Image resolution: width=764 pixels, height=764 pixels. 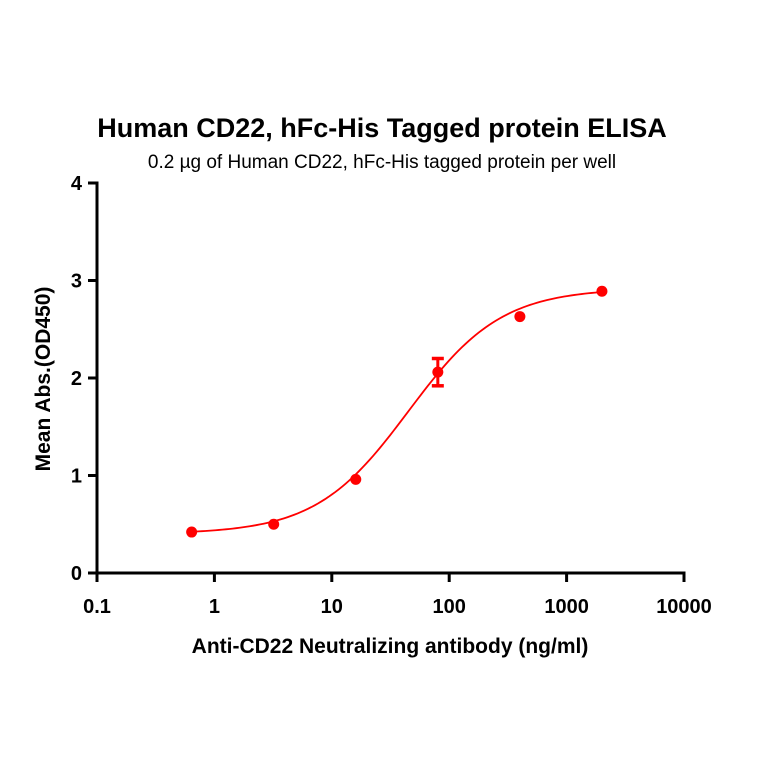 I want to click on x-tick-label: 10000, so click(x=684, y=607).